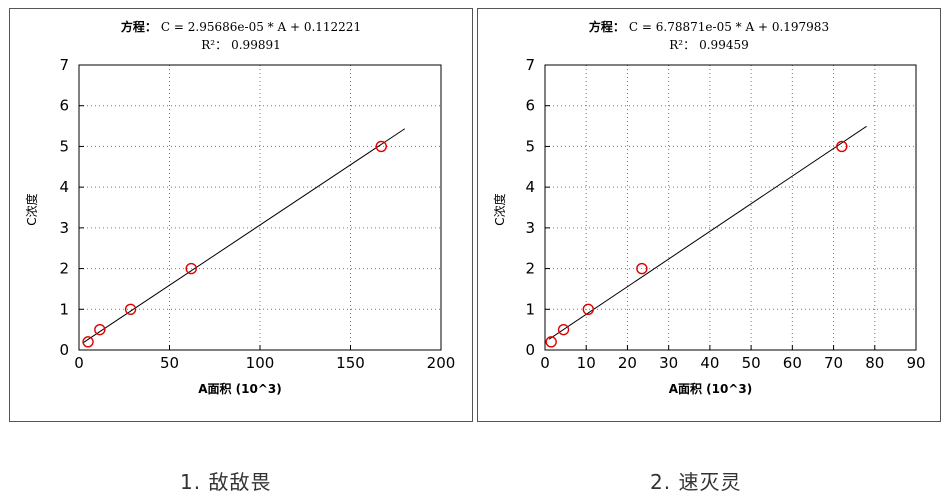  I want to click on x-tick-label: 80, so click(874, 363).